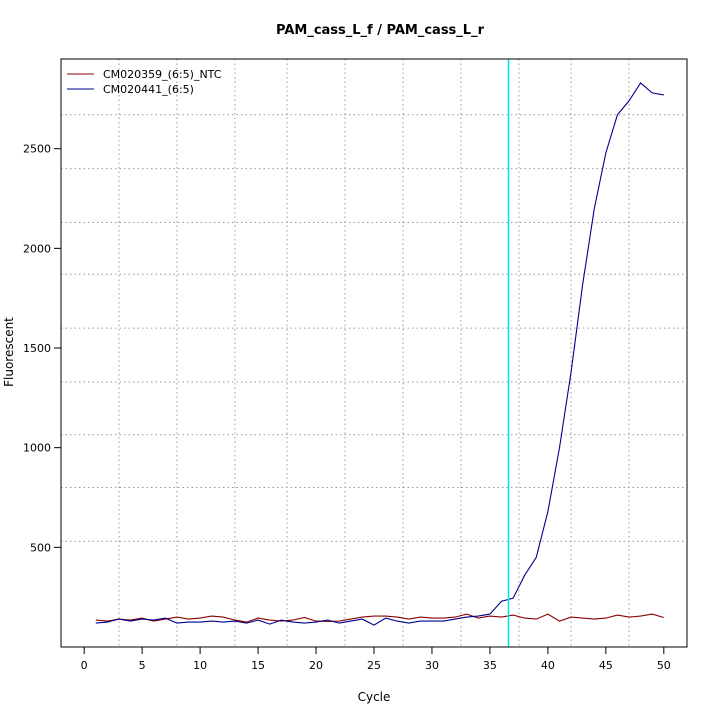 The width and height of the screenshot is (720, 720). What do you see at coordinates (258, 665) in the screenshot?
I see `x-tick-label: 15` at bounding box center [258, 665].